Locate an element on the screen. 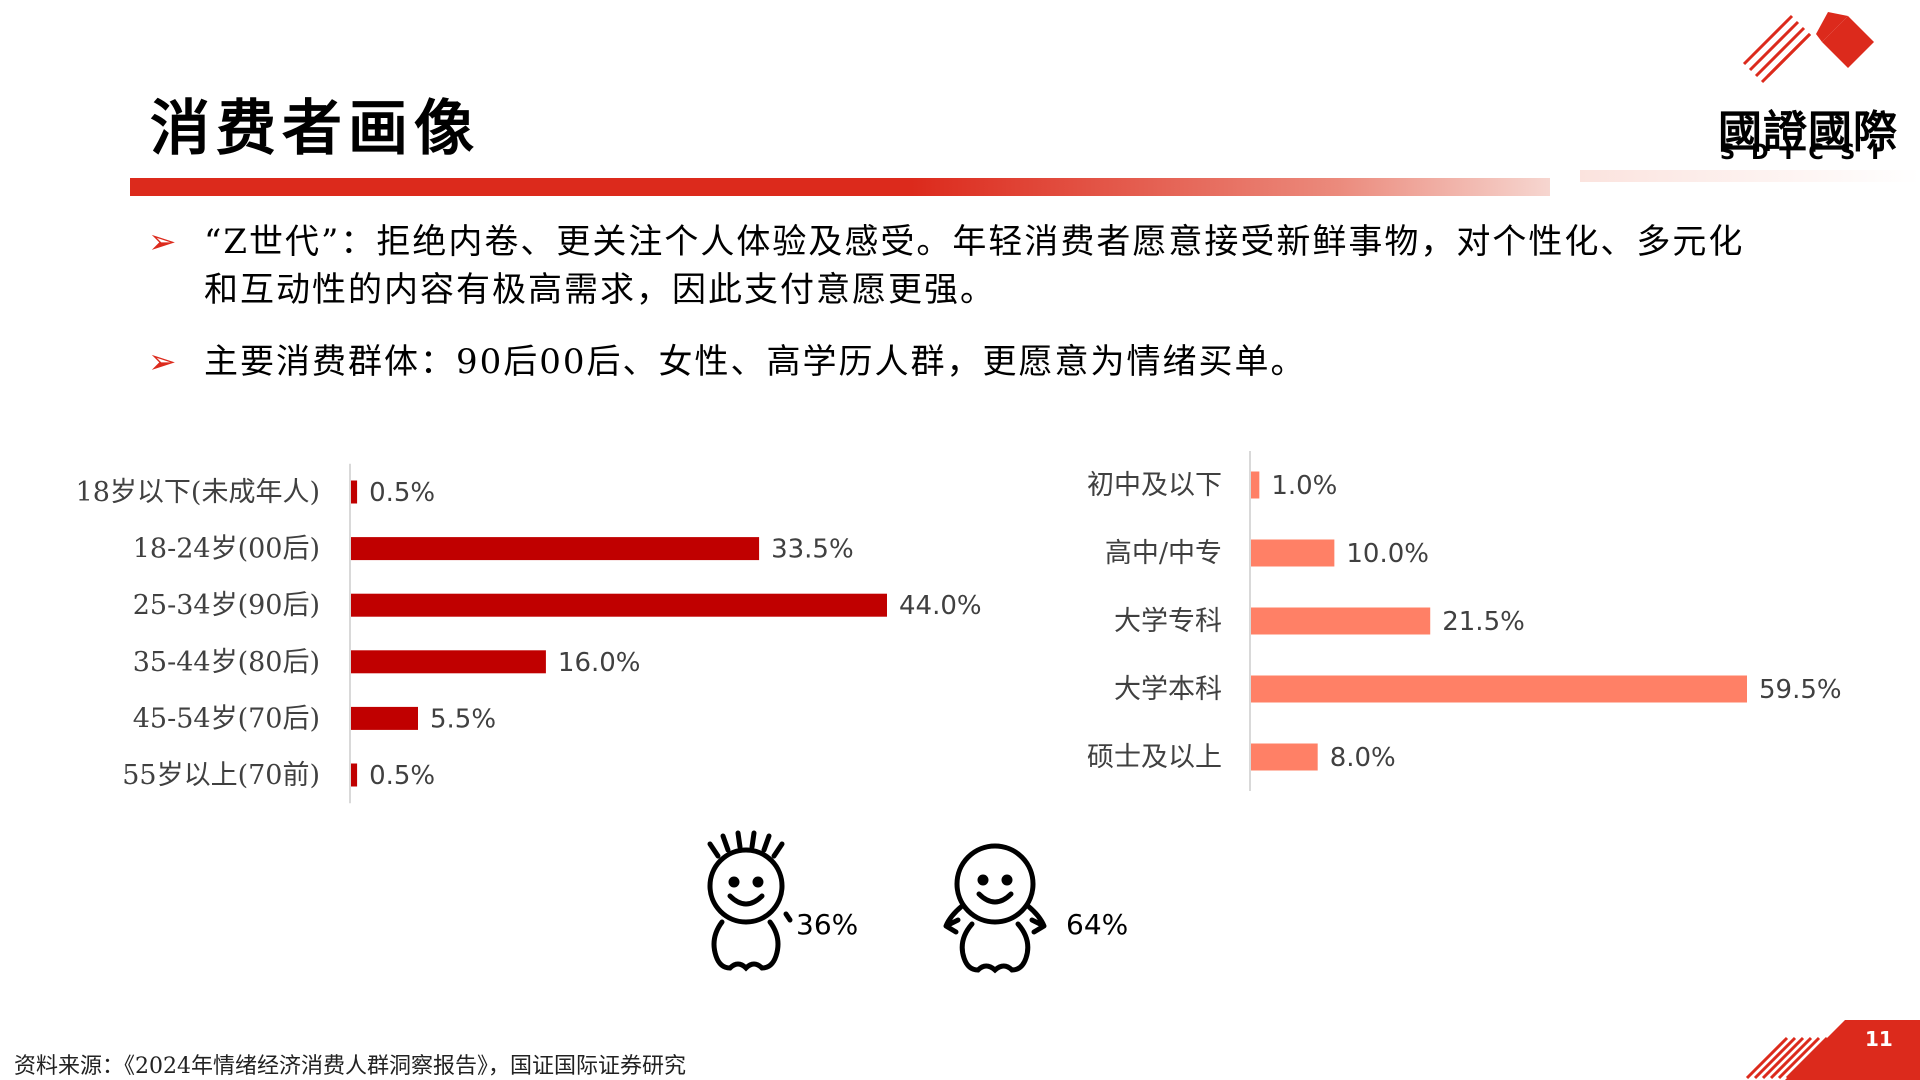 This screenshot has width=1920, height=1080. category-label-1: 18-24岁(00后) is located at coordinates (226, 549).